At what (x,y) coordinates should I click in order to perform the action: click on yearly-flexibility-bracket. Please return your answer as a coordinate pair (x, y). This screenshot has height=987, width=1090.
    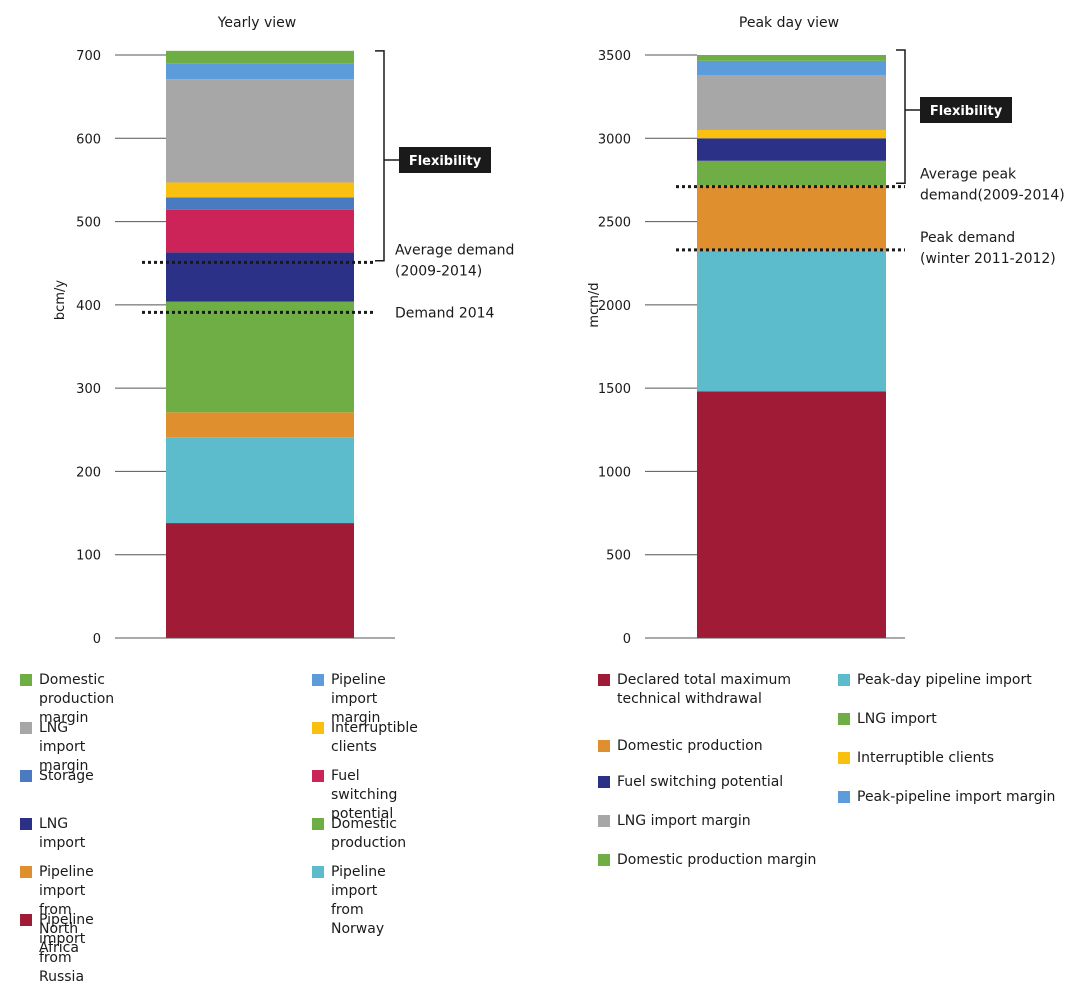
    Looking at the image, I should click on (380, 156).